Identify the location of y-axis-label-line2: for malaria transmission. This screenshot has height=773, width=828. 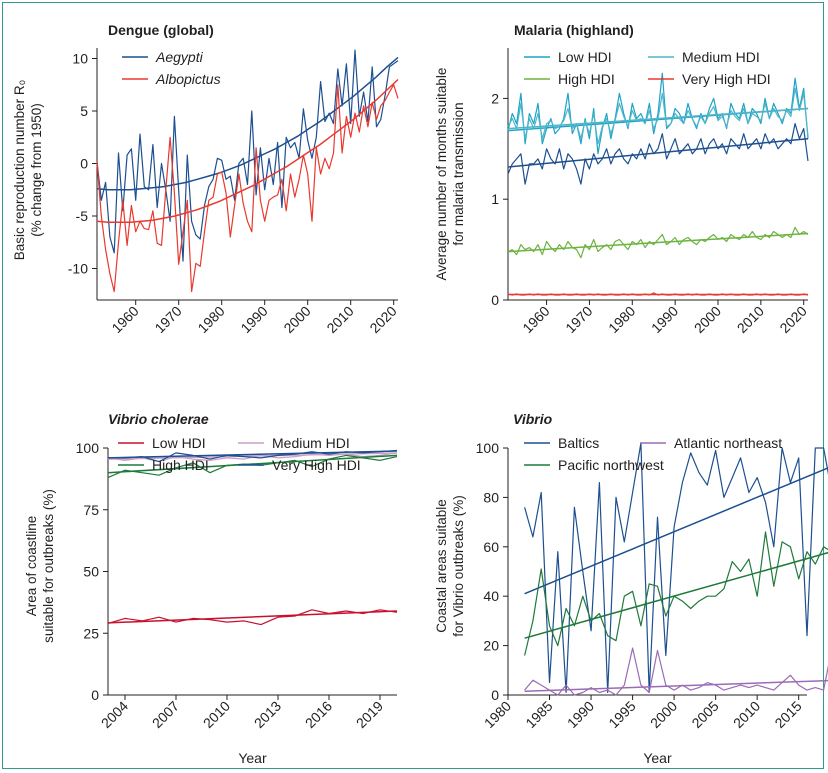
(458, 173).